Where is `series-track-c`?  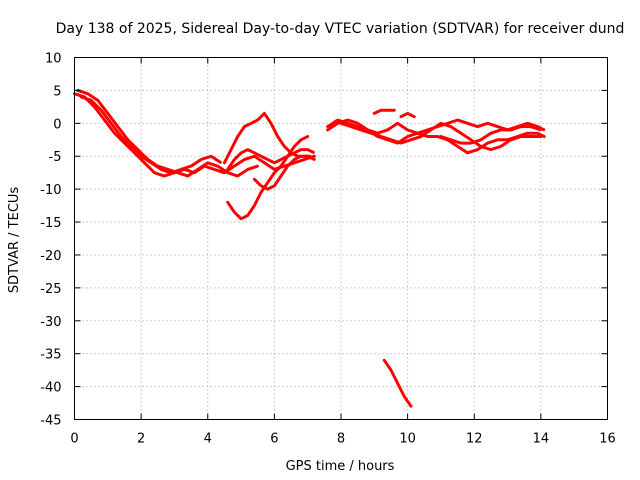
series-track-c is located at coordinates (151, 135).